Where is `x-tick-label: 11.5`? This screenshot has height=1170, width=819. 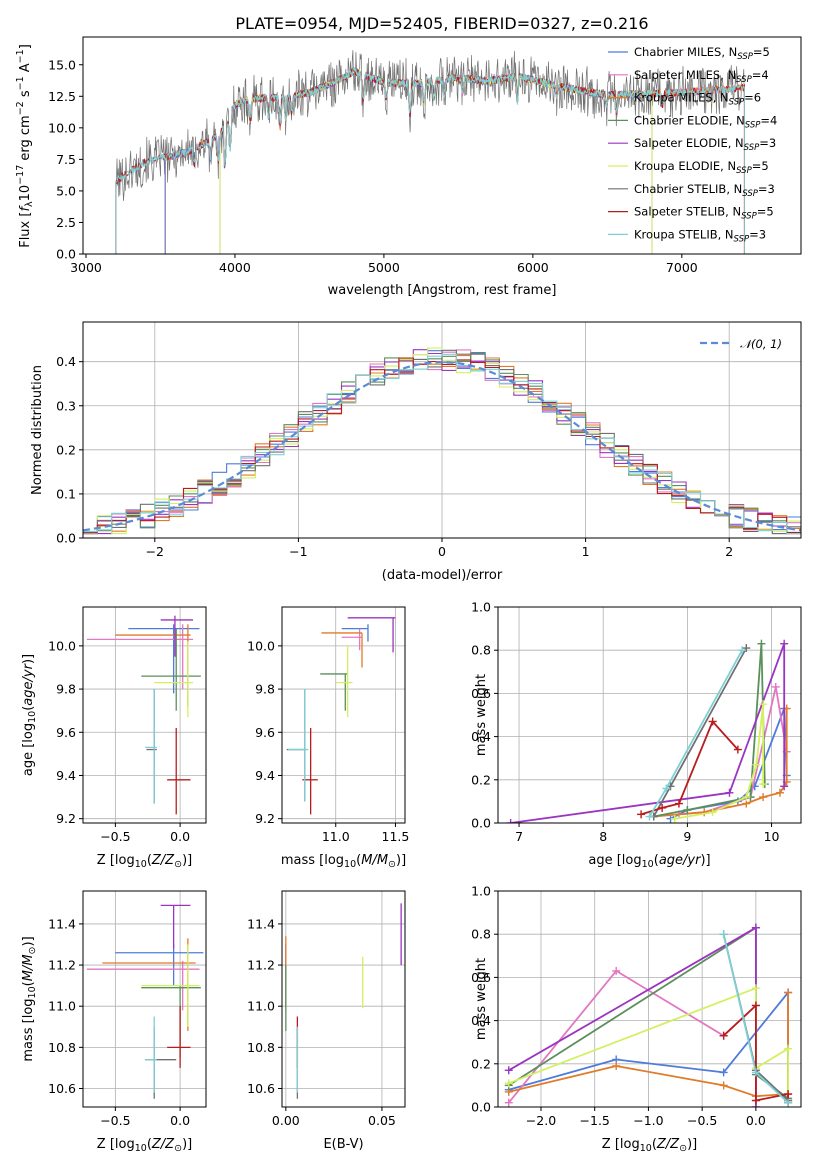 x-tick-label: 11.5 is located at coordinates (396, 836).